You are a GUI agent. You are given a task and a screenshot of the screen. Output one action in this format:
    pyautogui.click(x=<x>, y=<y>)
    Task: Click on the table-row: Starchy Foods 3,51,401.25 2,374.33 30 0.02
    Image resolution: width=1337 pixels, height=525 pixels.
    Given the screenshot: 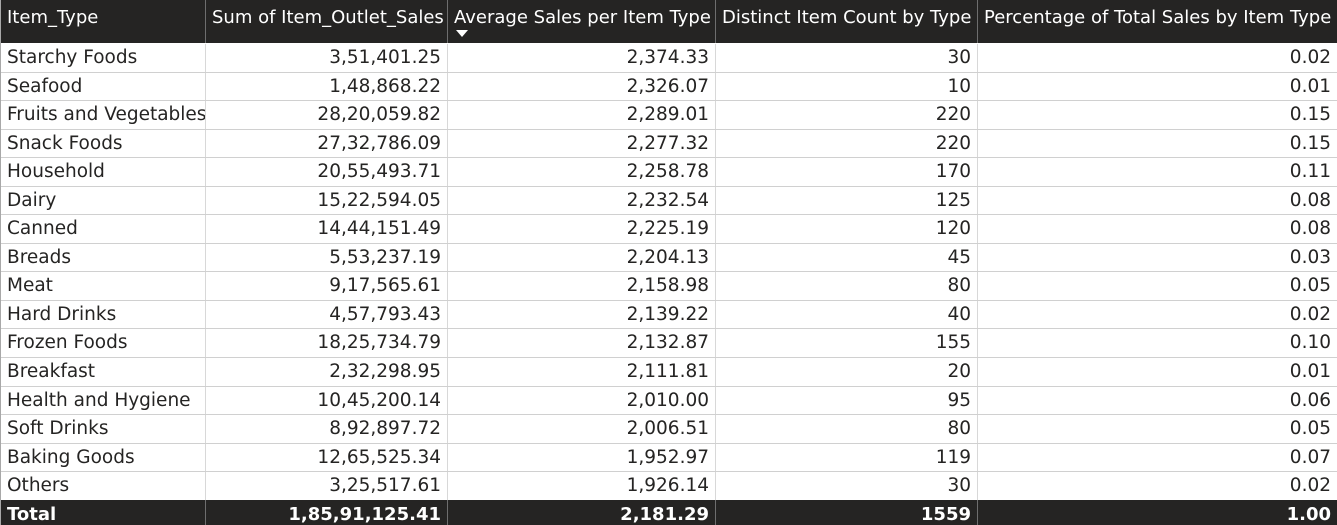 What is the action you would take?
    pyautogui.click(x=669, y=58)
    